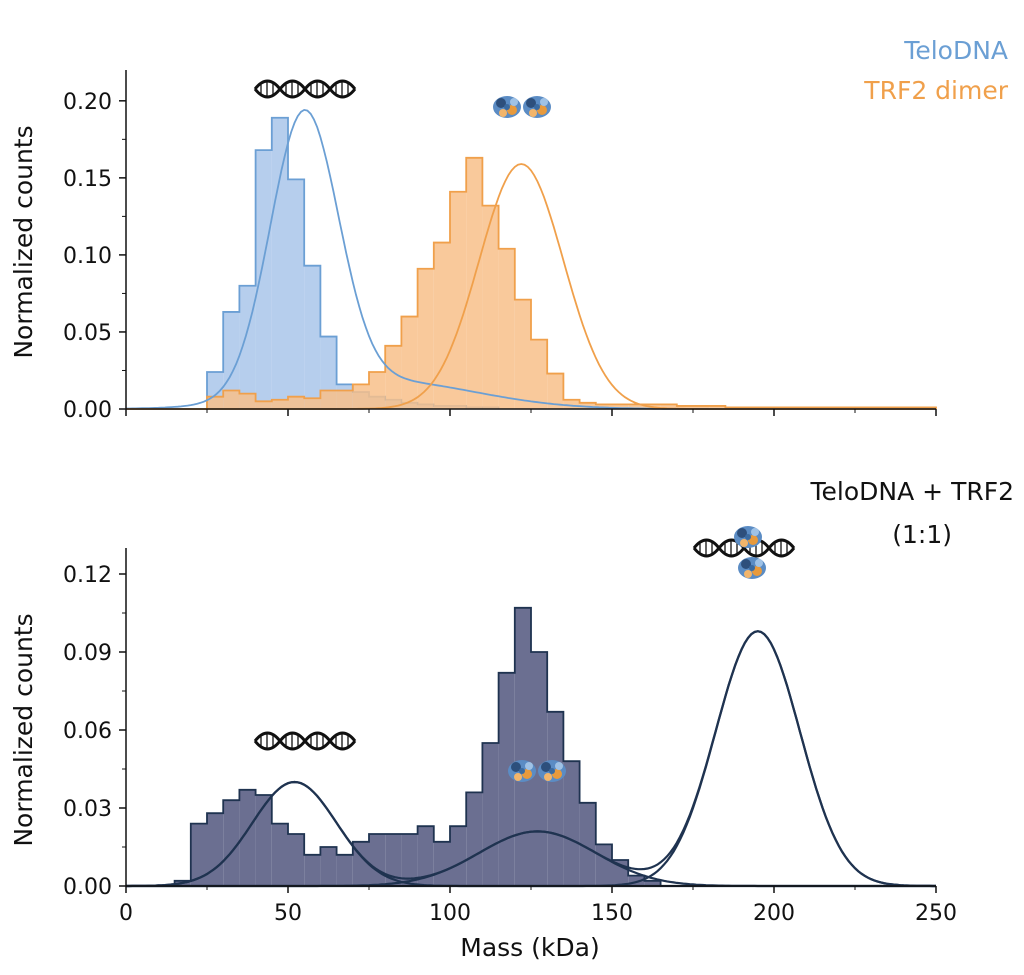 The image size is (1024, 975). Describe the element at coordinates (87, 653) in the screenshot. I see `bottom-y-tick-label: 0.09` at that location.